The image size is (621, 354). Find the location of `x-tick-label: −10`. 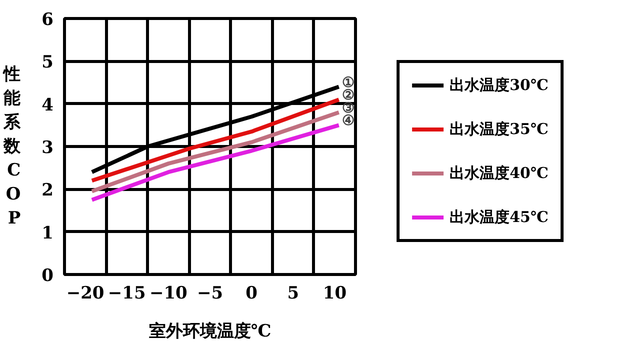

x-tick-label: −10 is located at coordinates (168, 294).